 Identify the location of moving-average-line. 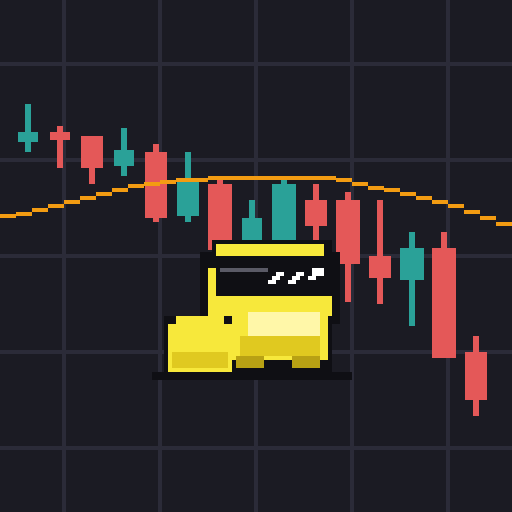
(256, 201).